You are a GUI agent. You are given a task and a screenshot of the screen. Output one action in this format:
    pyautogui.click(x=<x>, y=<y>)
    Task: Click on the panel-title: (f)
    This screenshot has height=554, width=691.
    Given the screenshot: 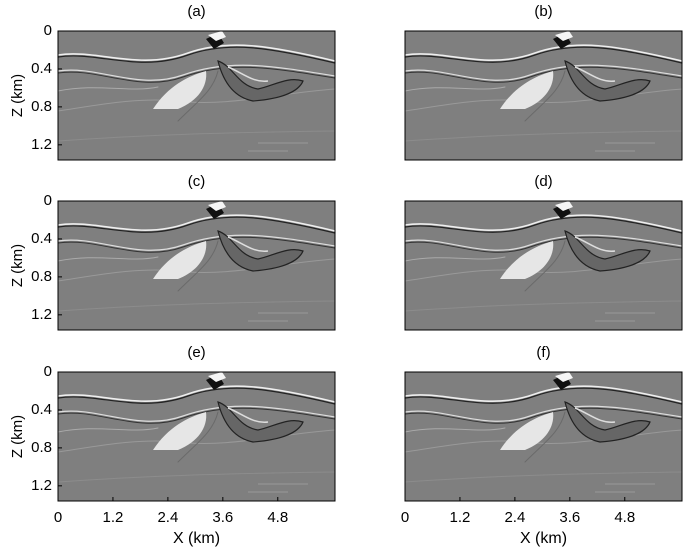 What is the action you would take?
    pyautogui.click(x=543, y=352)
    